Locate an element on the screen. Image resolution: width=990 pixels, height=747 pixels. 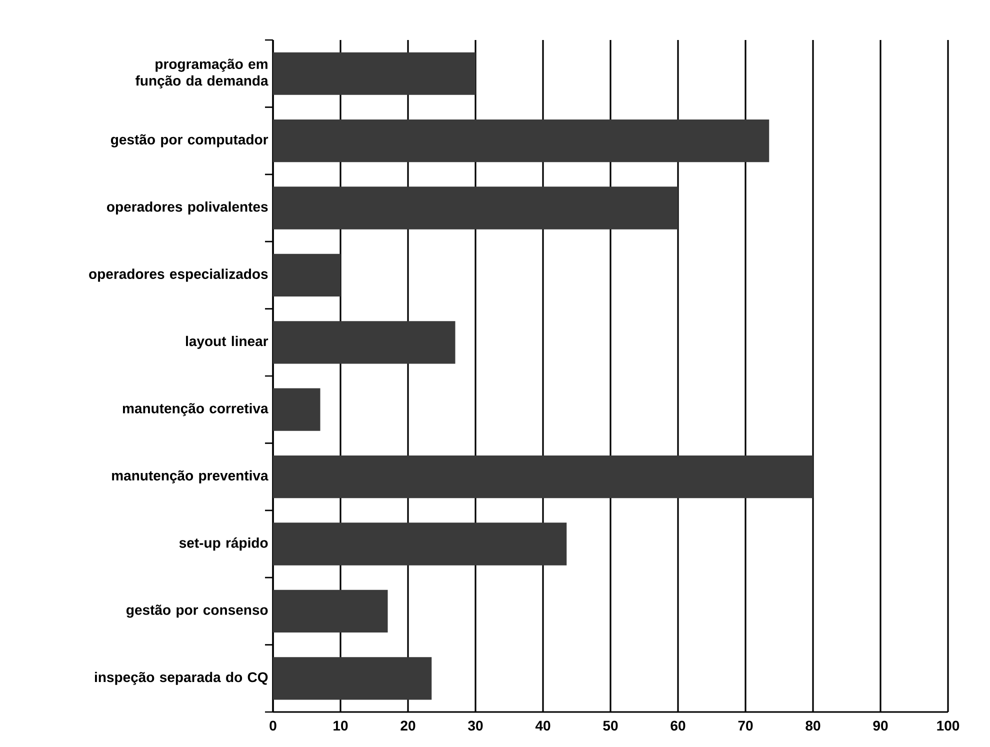
x-tick-label: 80 is located at coordinates (813, 725).